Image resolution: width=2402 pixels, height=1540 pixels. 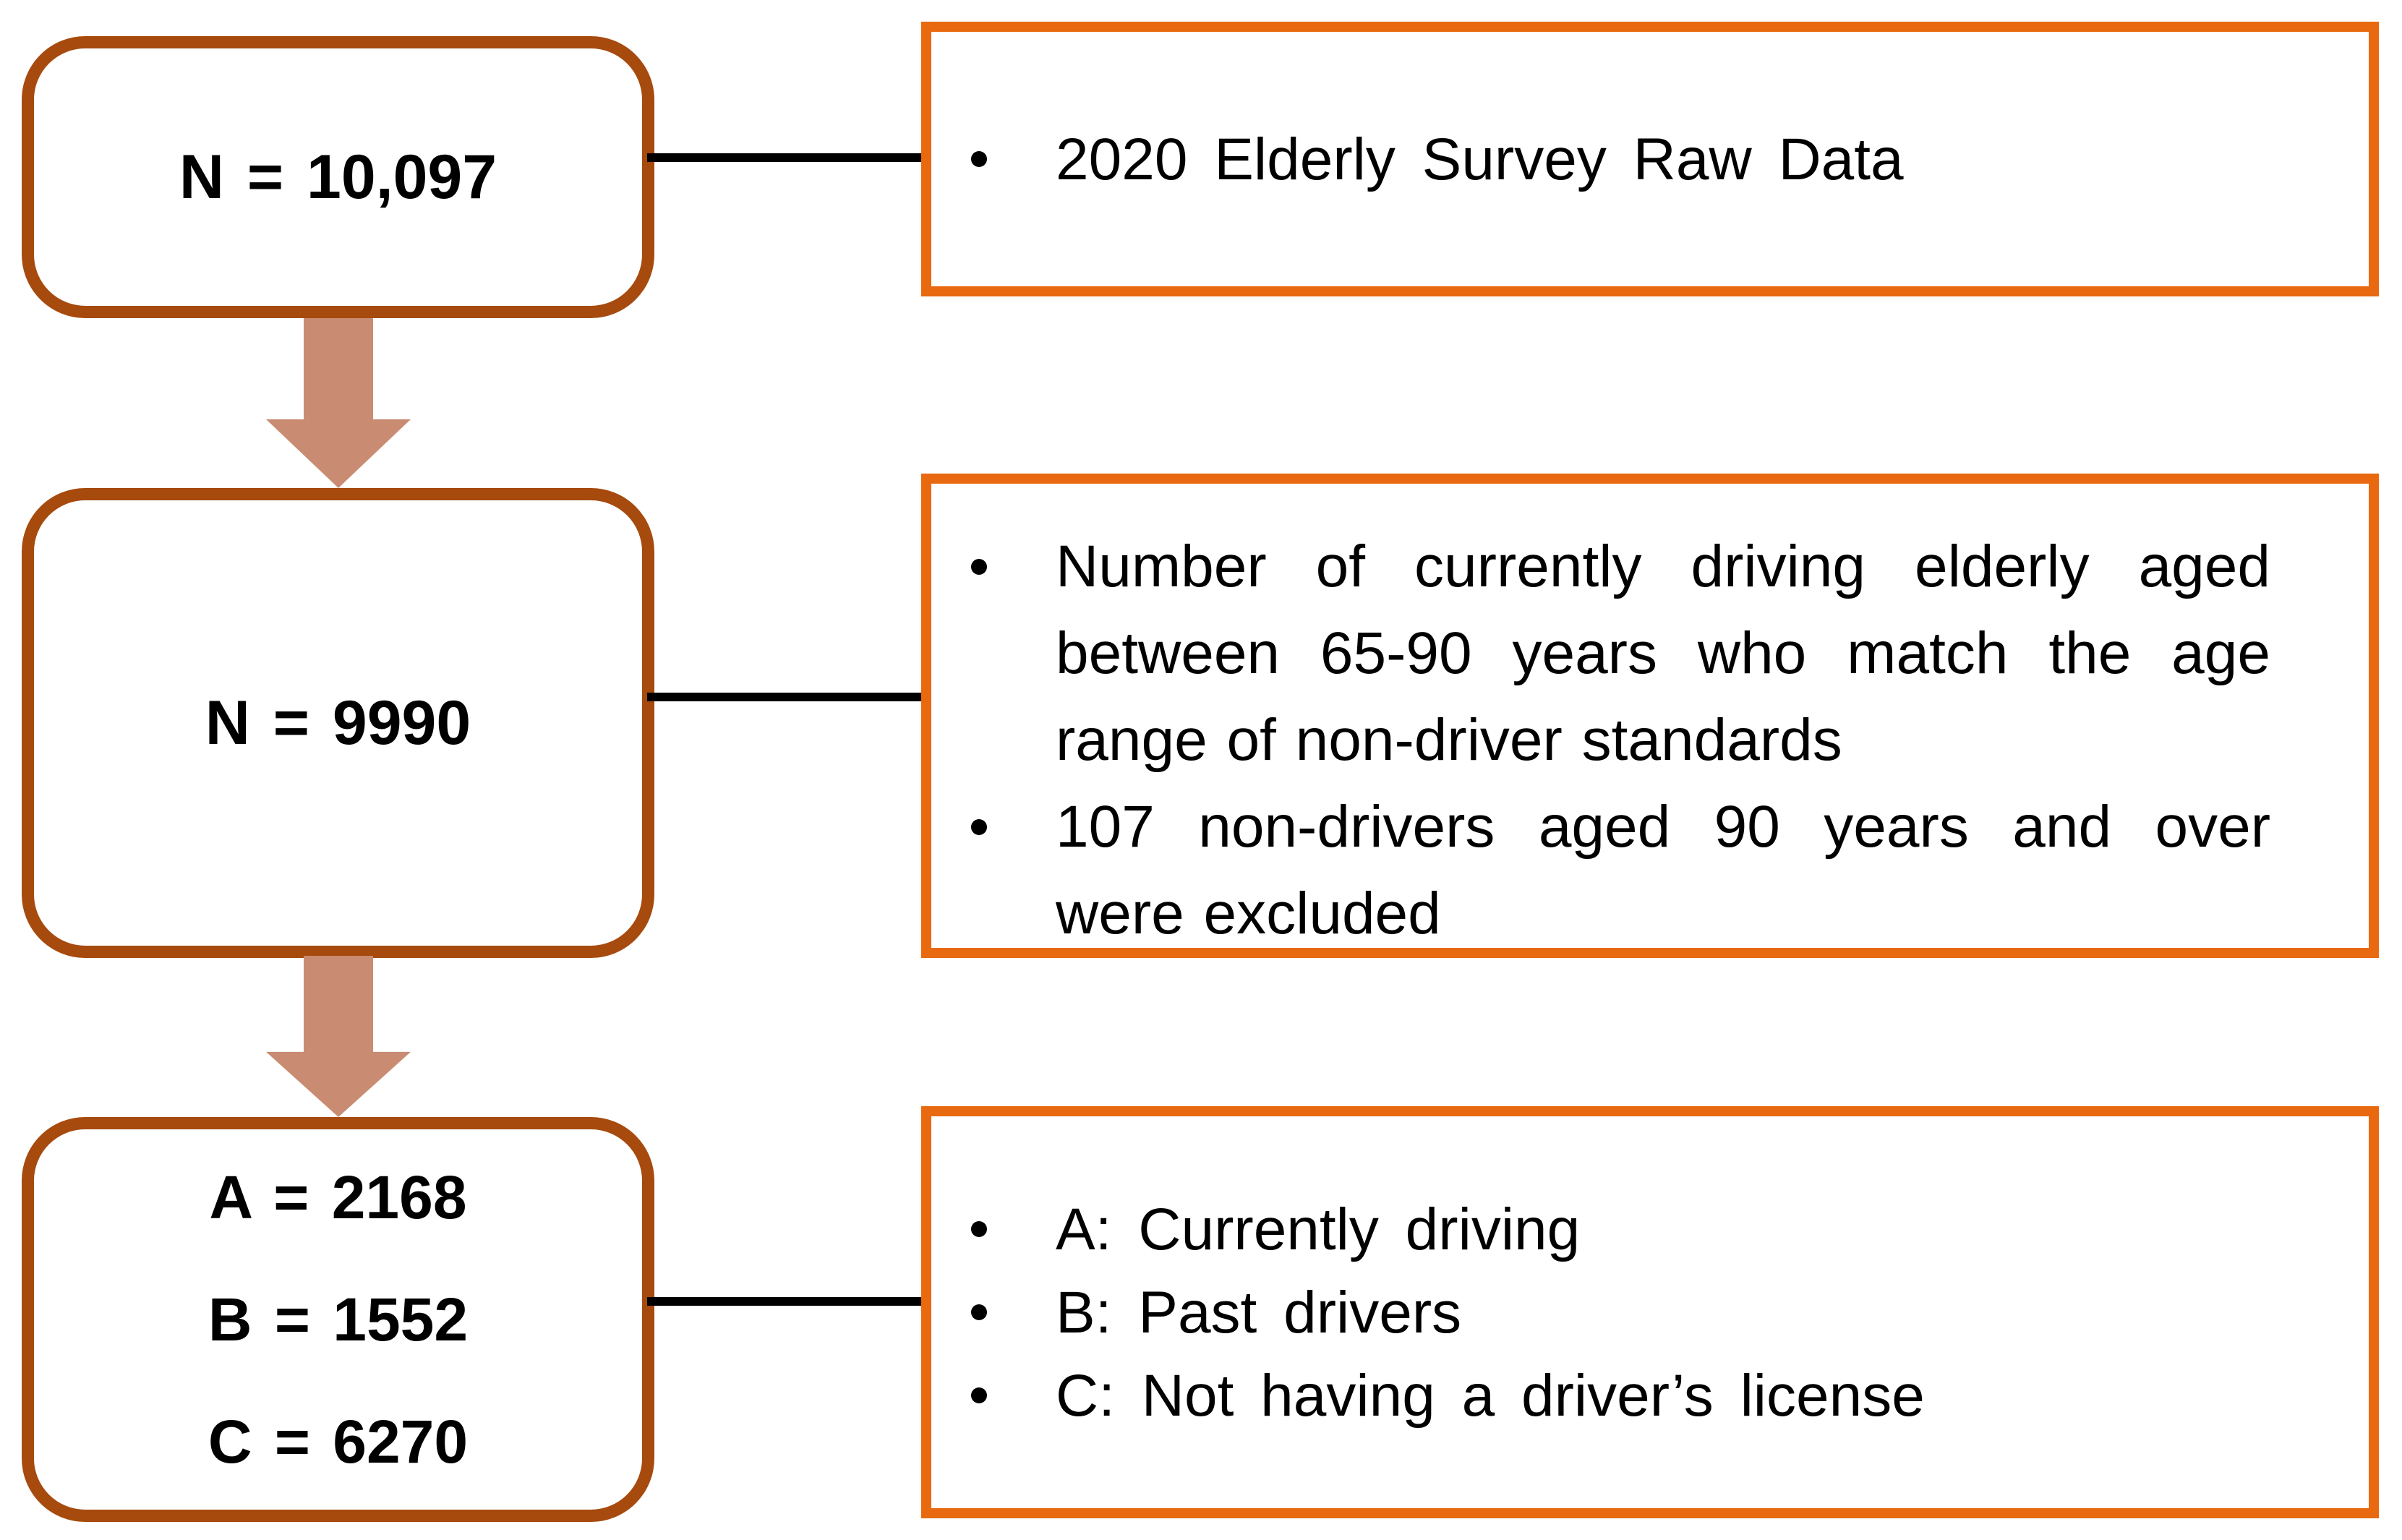 What do you see at coordinates (338, 1197) in the screenshot?
I see `group-a-count: A = 2168` at bounding box center [338, 1197].